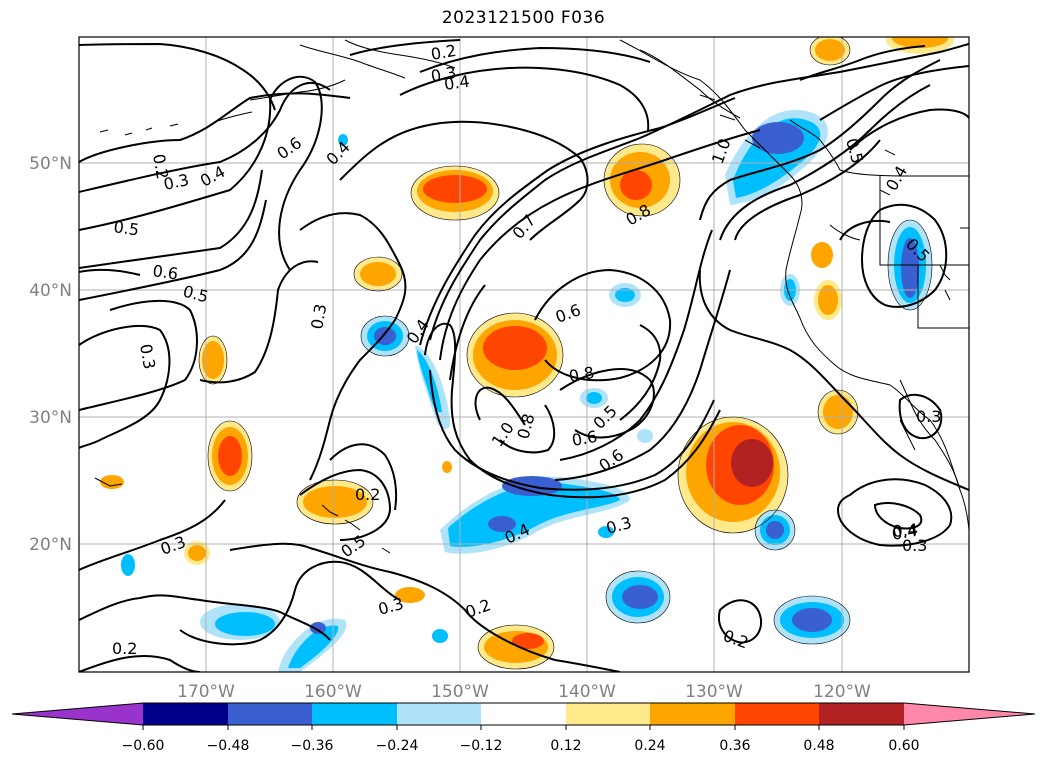  What do you see at coordinates (77, 714) in the screenshot?
I see `colorbar-extend-low` at bounding box center [77, 714].